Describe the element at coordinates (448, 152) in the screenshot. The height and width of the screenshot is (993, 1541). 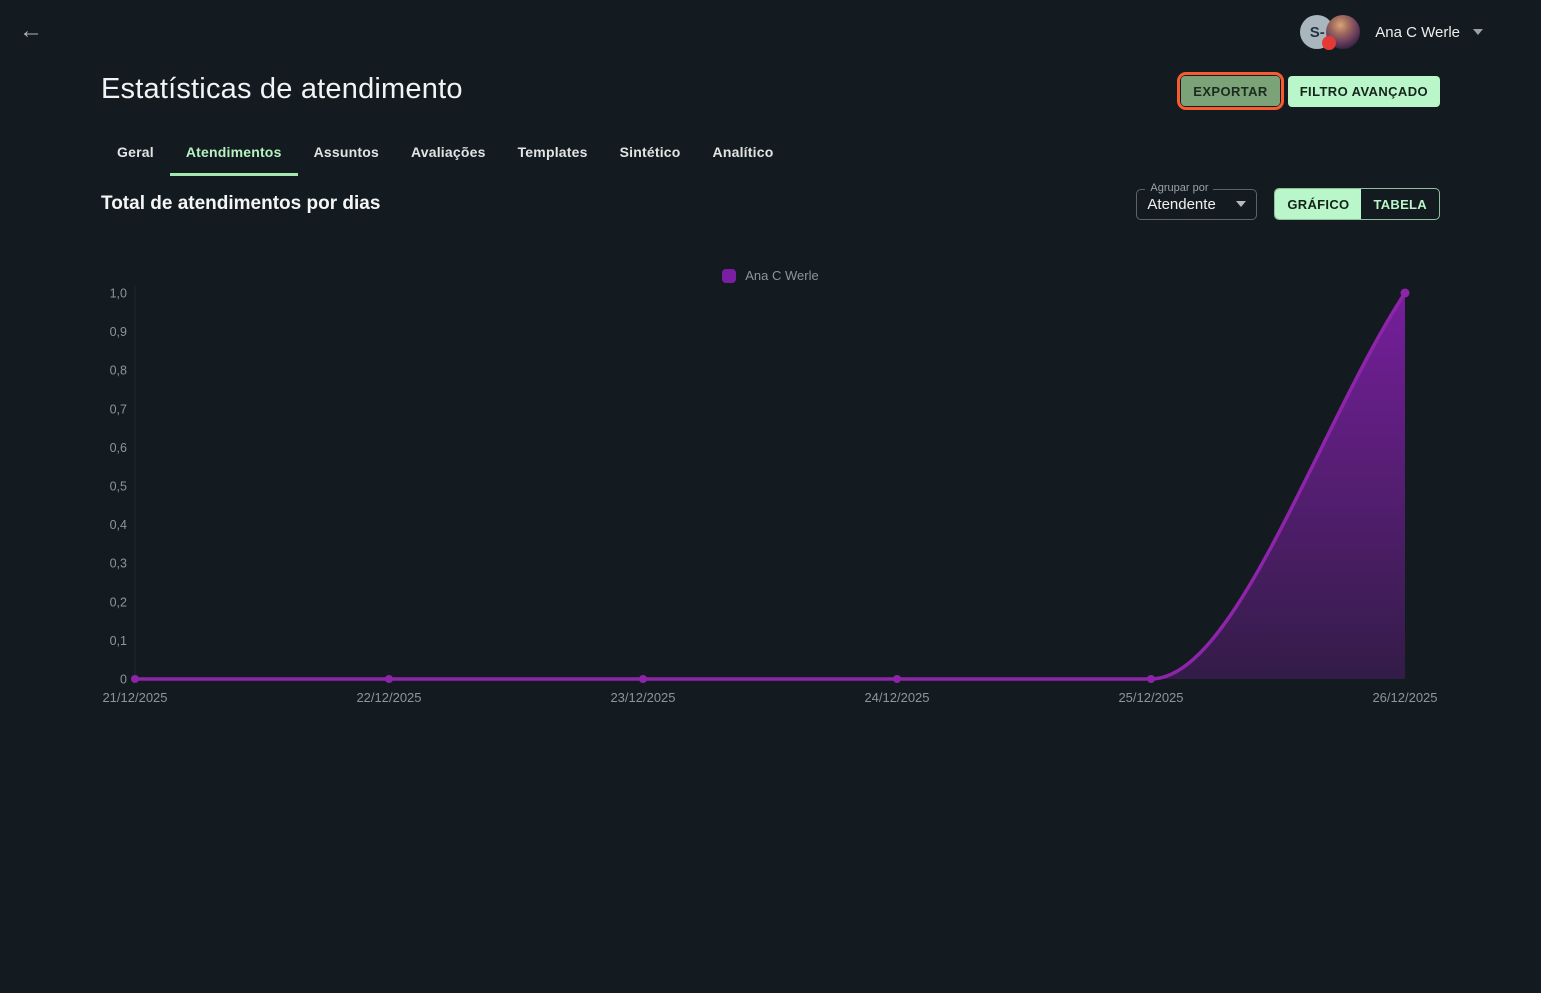
I see `tab-avaliacoes: Avaliações` at that location.